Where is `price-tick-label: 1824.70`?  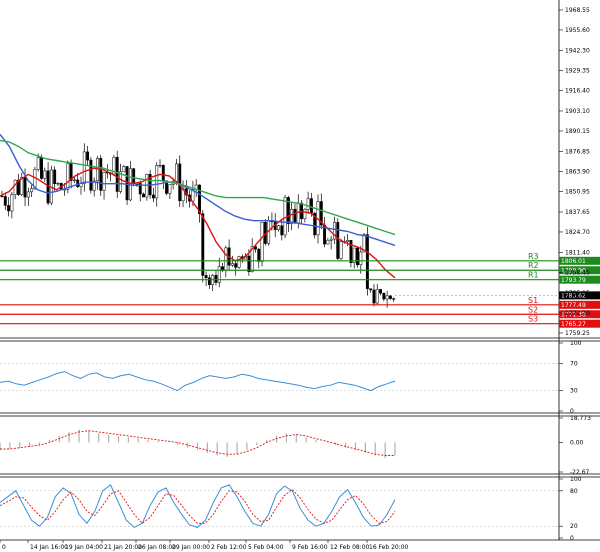 price-tick-label: 1824.70 is located at coordinates (577, 232).